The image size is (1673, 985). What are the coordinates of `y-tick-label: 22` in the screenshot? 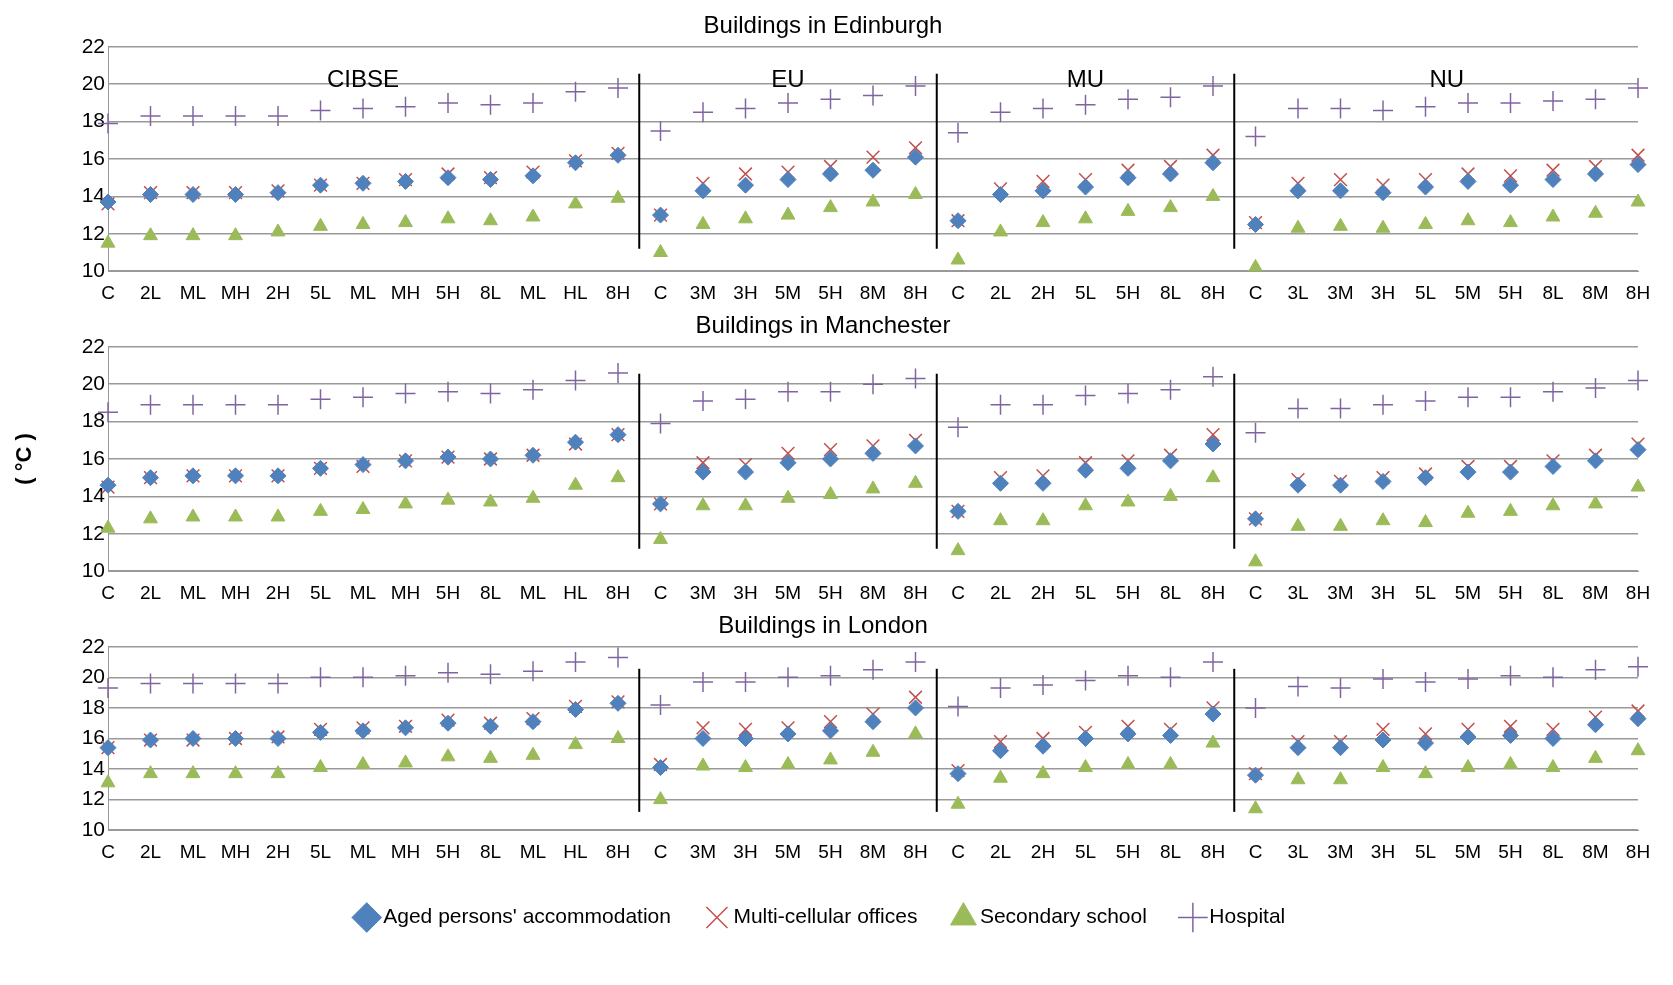 It's located at (93, 645).